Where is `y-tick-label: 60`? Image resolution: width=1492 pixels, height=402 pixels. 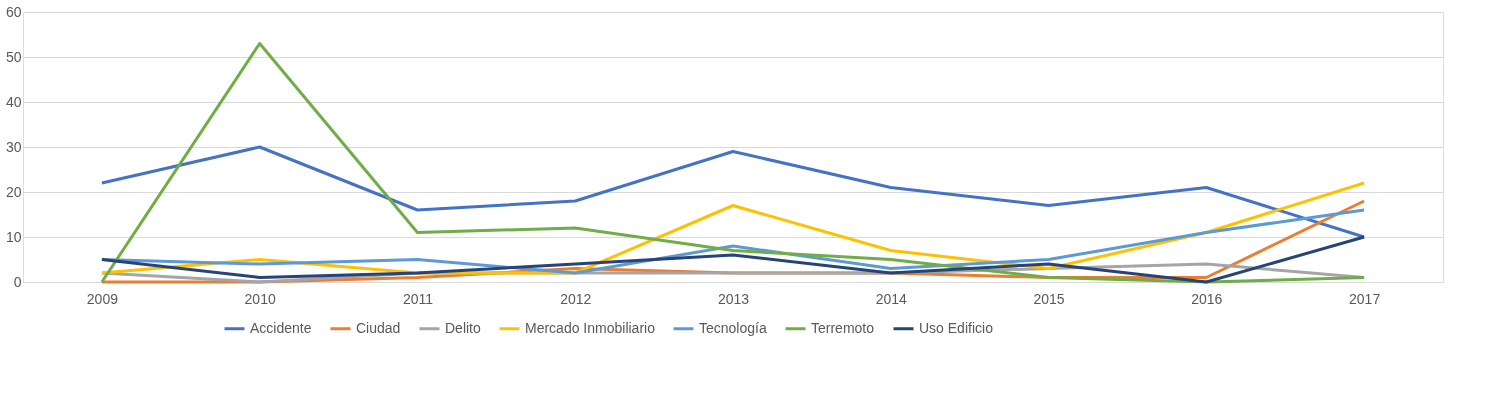
y-tick-label: 60 is located at coordinates (13, 11).